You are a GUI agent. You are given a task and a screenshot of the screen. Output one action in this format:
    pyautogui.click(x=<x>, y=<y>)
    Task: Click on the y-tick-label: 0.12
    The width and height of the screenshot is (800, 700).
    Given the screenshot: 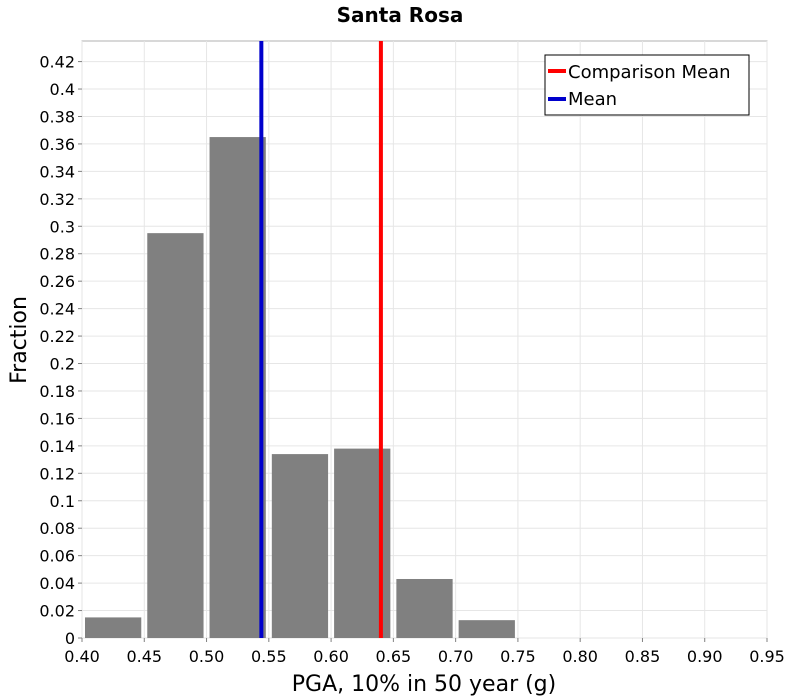 What is the action you would take?
    pyautogui.click(x=57, y=473)
    